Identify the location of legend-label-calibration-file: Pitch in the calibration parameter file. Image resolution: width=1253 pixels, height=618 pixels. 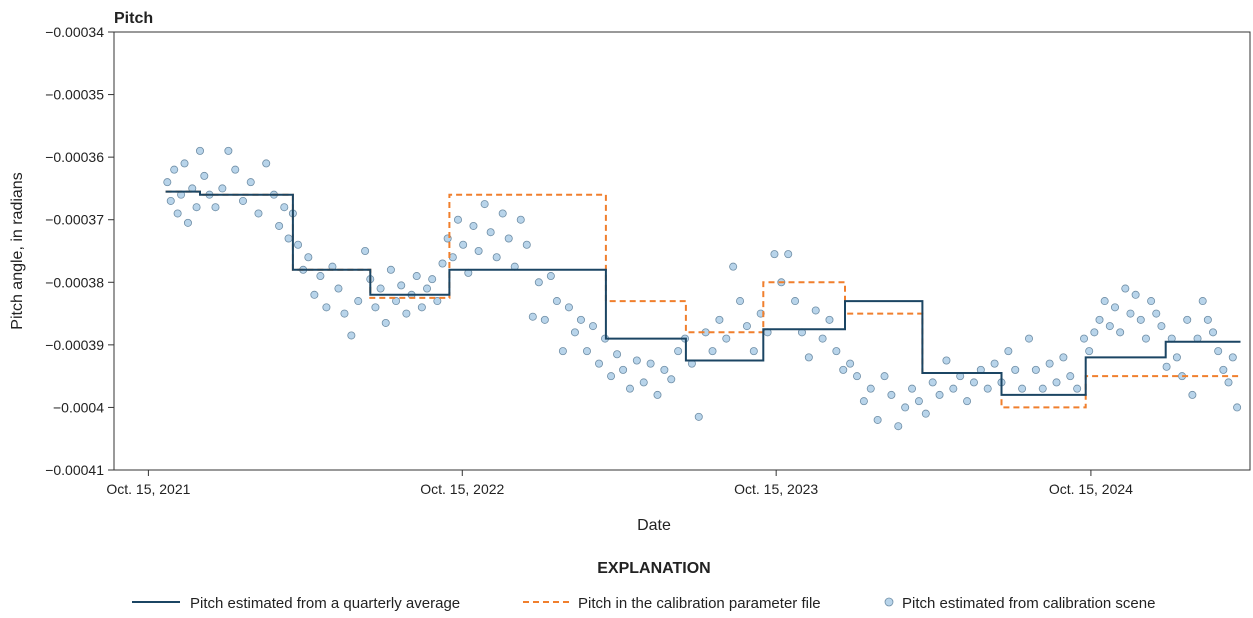
(699, 603).